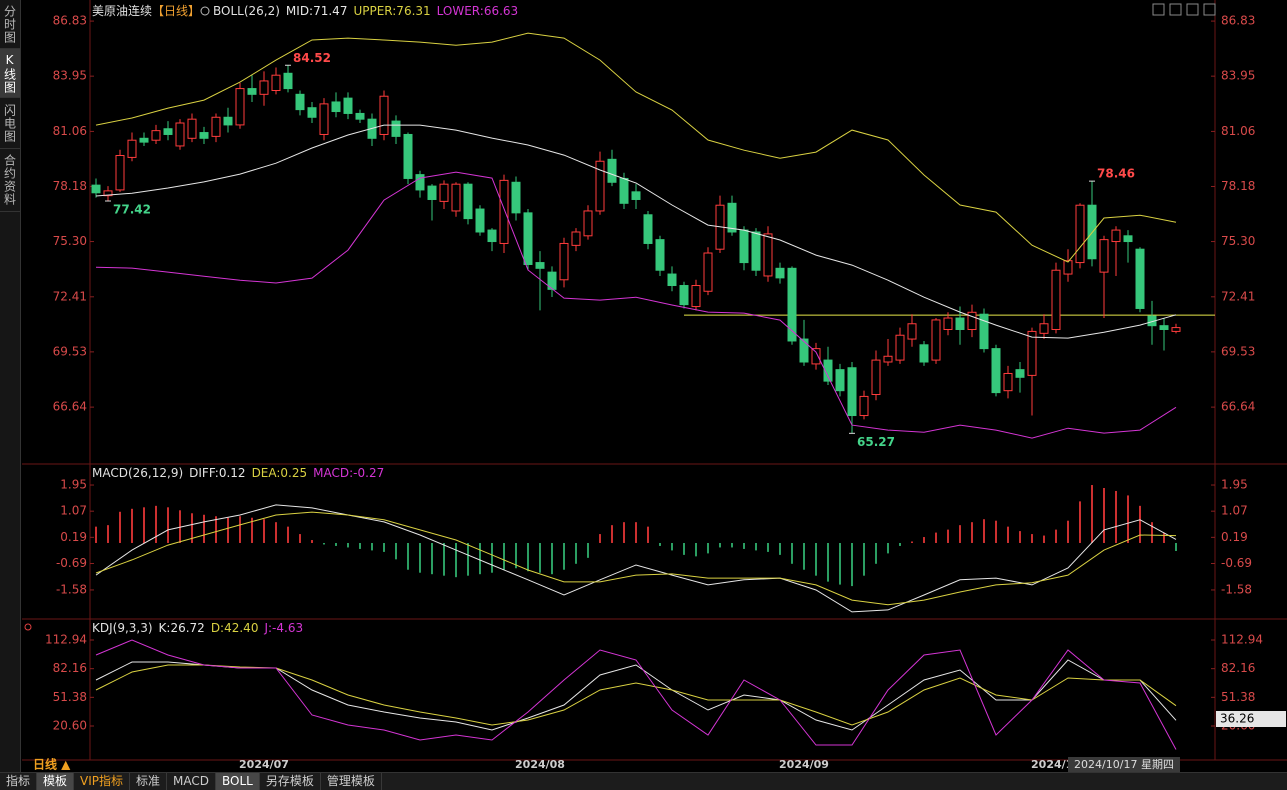  What do you see at coordinates (73, 537) in the screenshot?
I see `y-tick-label-left: 0.19` at bounding box center [73, 537].